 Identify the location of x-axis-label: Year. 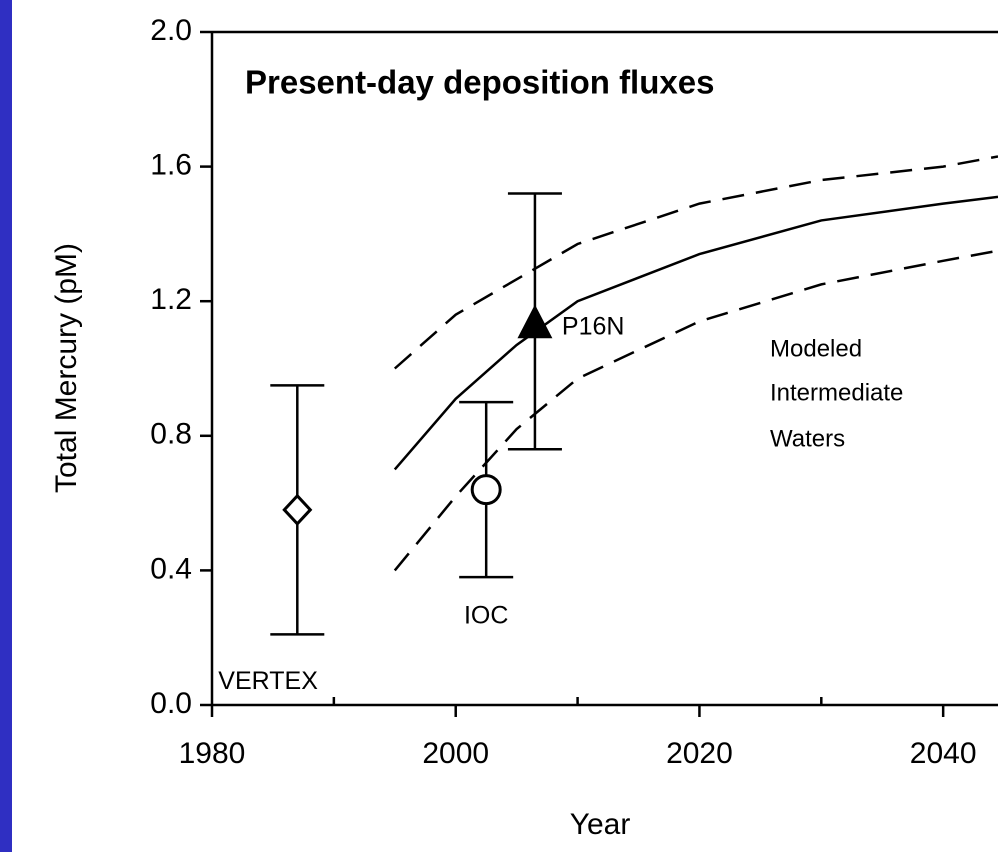
(600, 824).